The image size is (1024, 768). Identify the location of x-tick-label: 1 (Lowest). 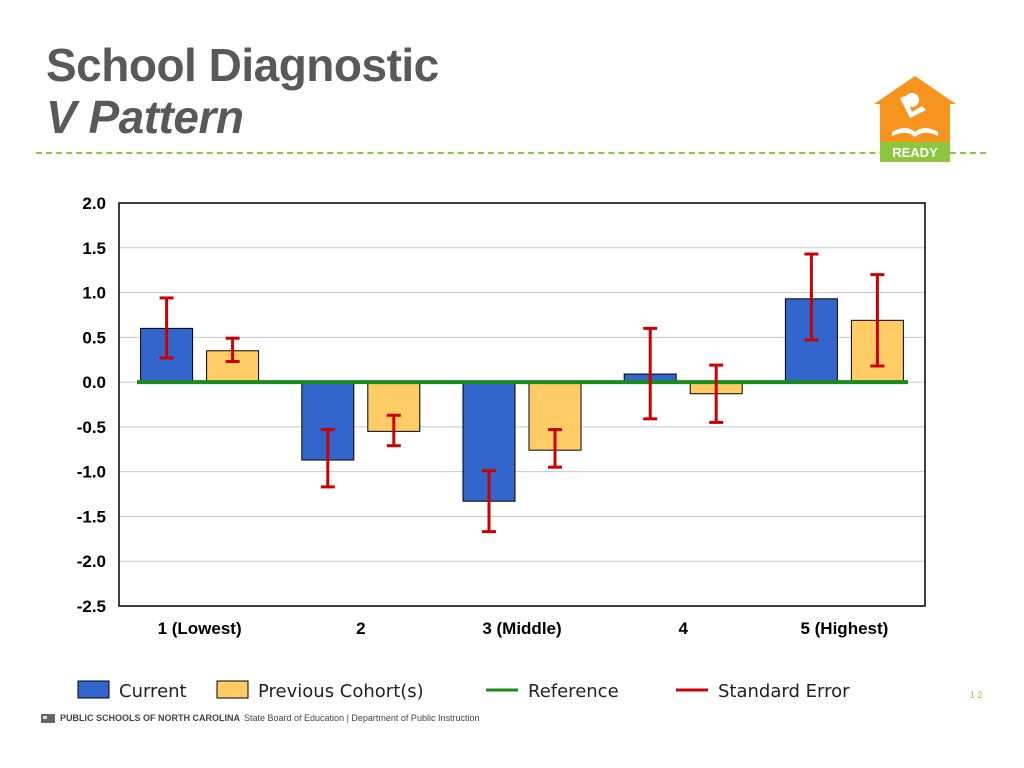
(200, 628).